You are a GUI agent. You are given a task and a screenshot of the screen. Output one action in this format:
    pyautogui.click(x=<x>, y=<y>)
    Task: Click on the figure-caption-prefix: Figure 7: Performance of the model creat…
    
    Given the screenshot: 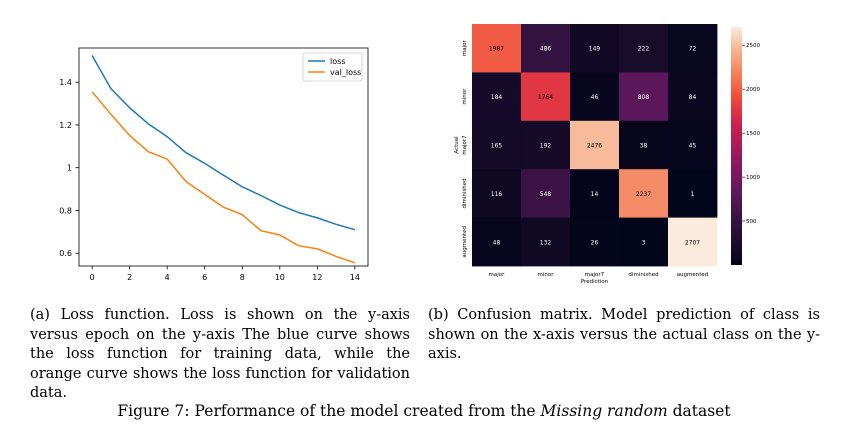 What is the action you would take?
    pyautogui.click(x=329, y=411)
    